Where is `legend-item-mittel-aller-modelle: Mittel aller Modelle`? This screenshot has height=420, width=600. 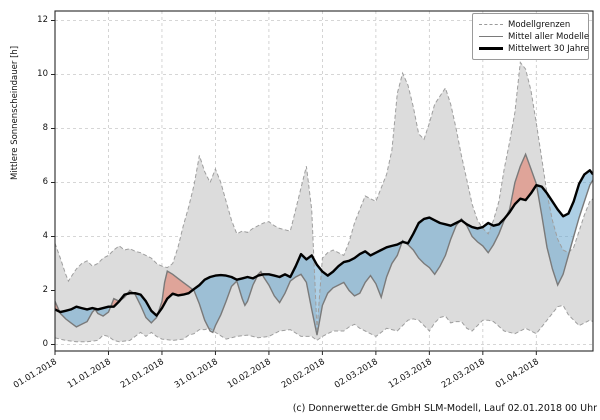
legend-item-mittel-aller-modelle: Mittel aller Modelle is located at coordinates (534, 36).